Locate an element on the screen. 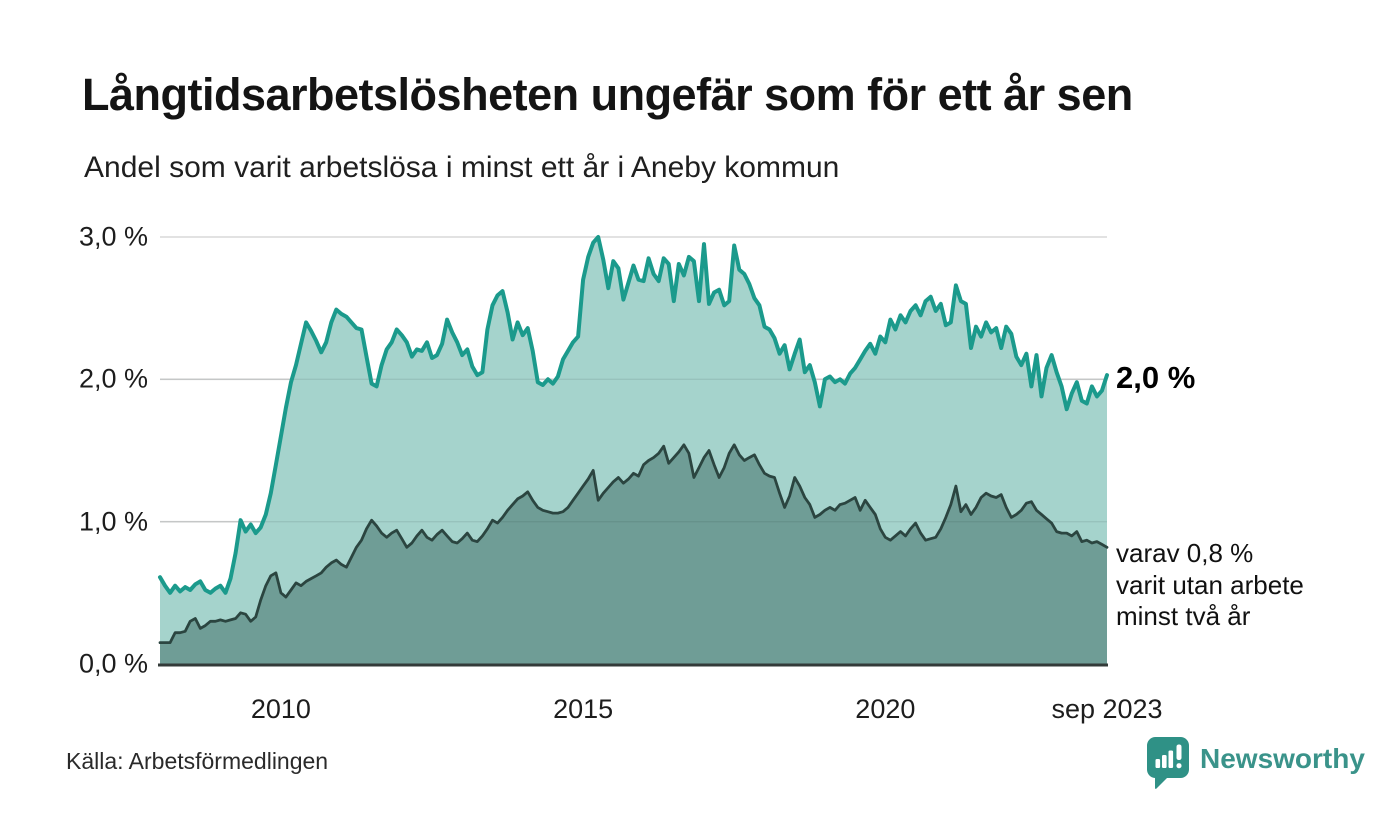 Image resolution: width=1400 pixels, height=840 pixels. annotation-line-2: varit utan arbete is located at coordinates (1210, 584).